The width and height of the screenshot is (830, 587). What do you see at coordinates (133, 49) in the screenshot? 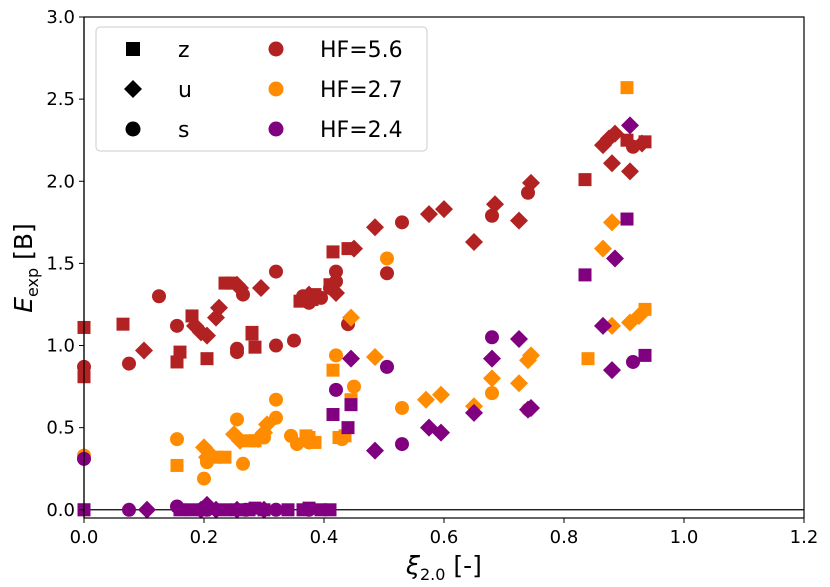
I see `square-marker-icon` at bounding box center [133, 49].